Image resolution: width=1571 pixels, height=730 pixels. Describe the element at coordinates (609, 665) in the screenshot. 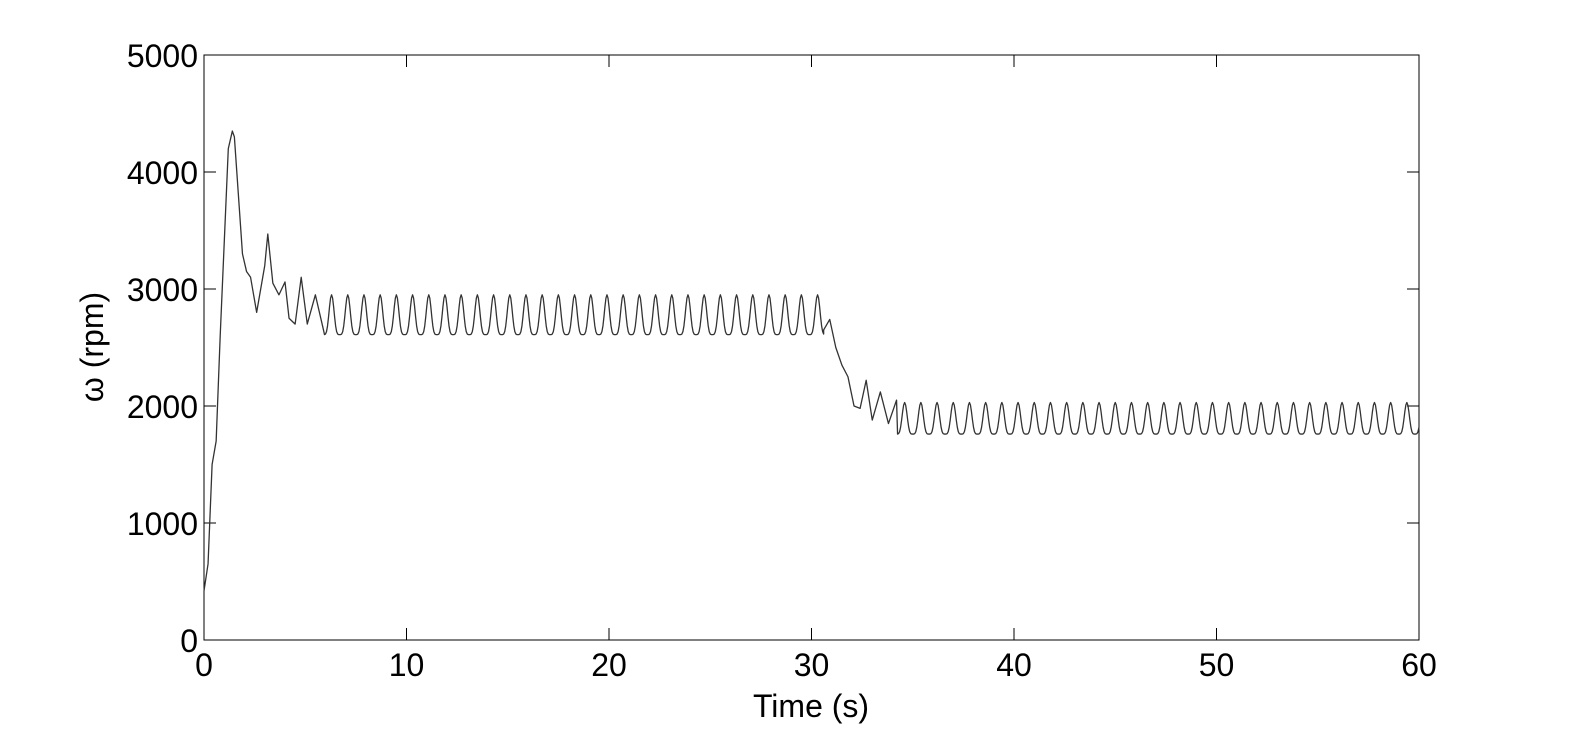

I see `x-tick-label: 20` at that location.